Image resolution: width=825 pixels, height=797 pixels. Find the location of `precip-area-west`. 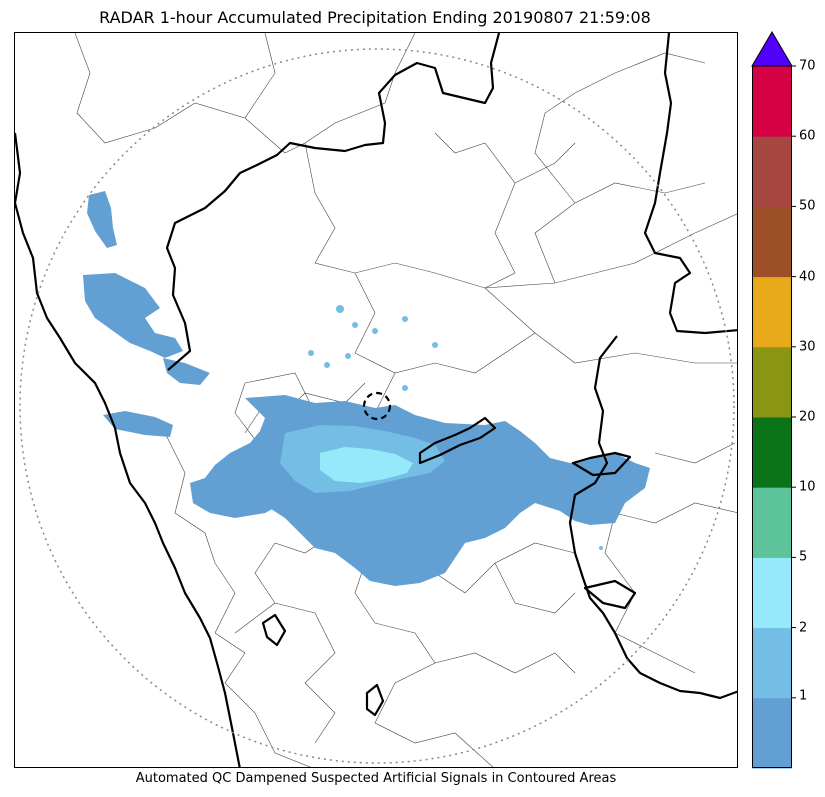

precip-area-west is located at coordinates (133, 315).